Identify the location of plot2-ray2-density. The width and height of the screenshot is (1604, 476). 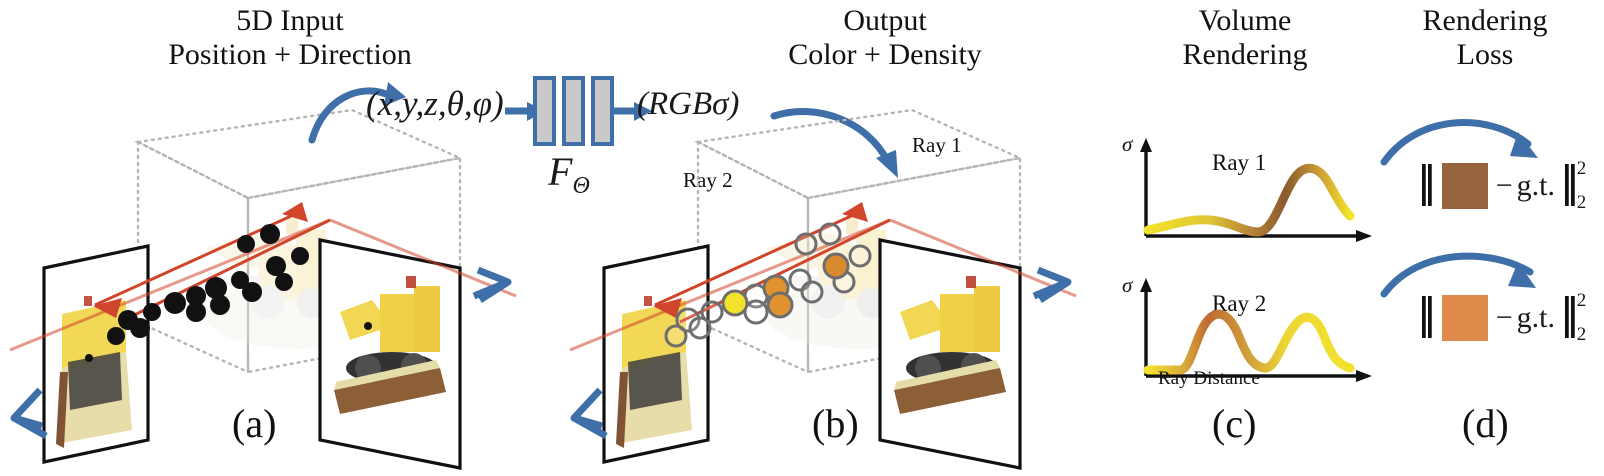
(1256, 330).